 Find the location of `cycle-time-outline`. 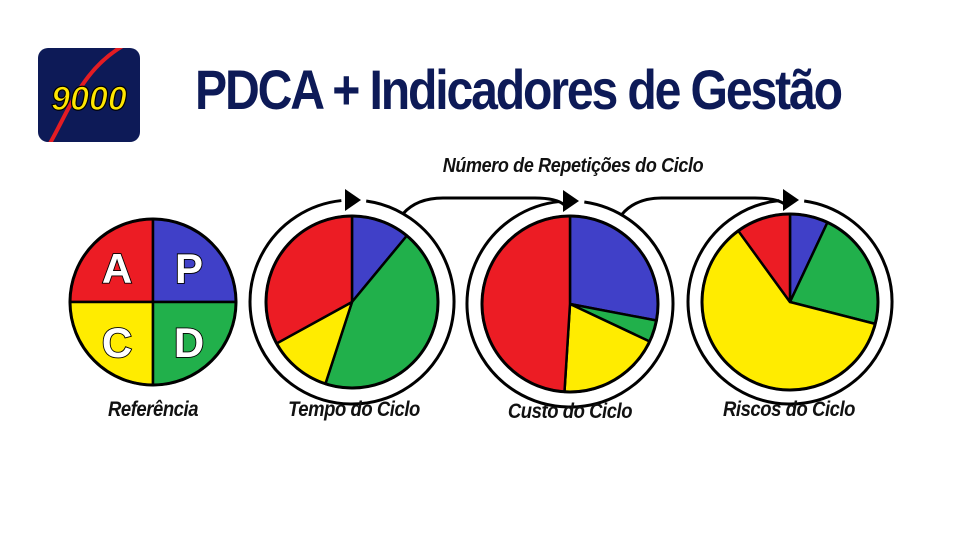

cycle-time-outline is located at coordinates (352, 302).